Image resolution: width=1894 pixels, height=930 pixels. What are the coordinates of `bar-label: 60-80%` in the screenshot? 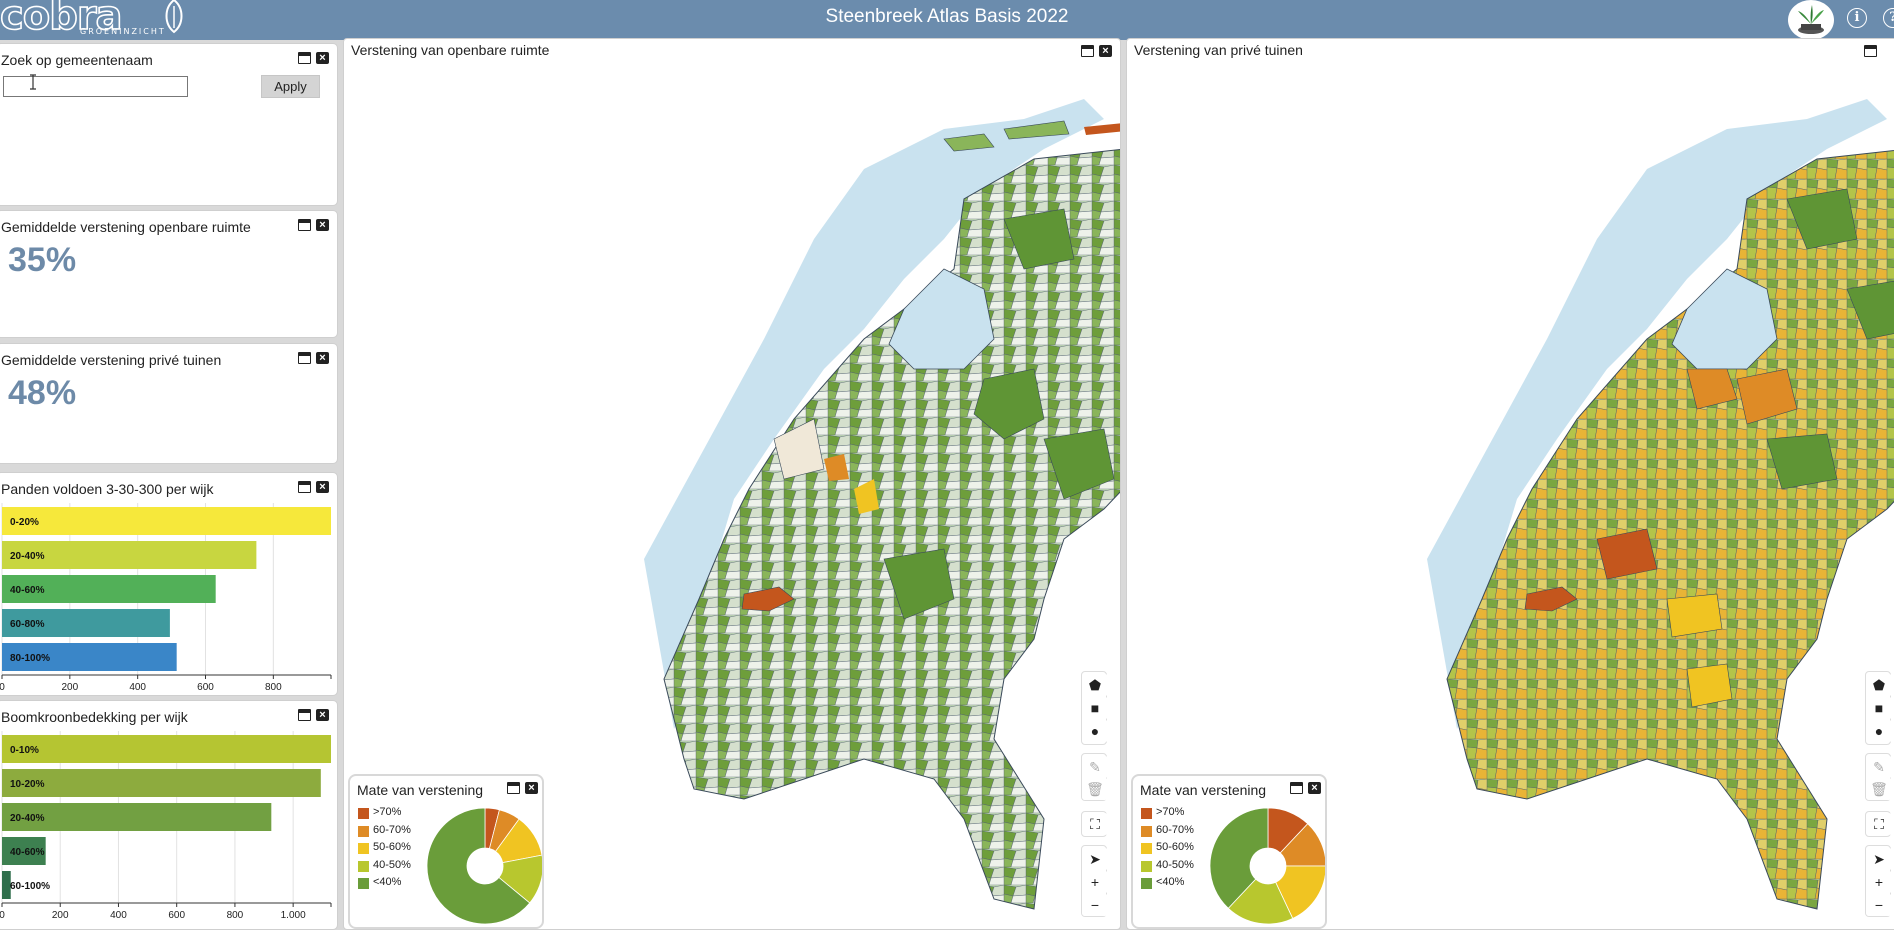 It's located at (27, 624).